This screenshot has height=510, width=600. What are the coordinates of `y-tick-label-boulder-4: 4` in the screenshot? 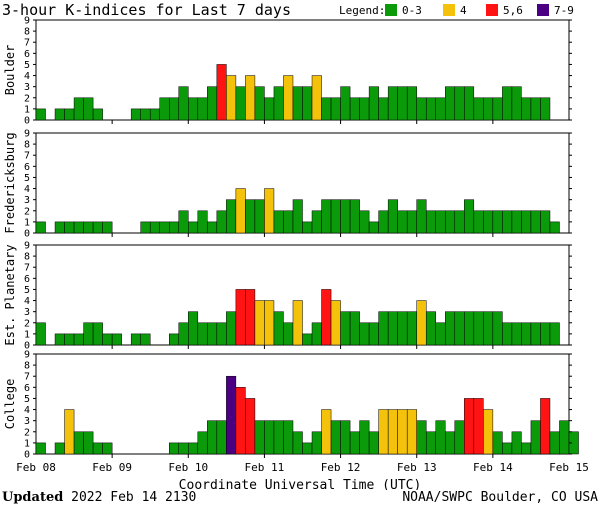 It's located at (27, 76).